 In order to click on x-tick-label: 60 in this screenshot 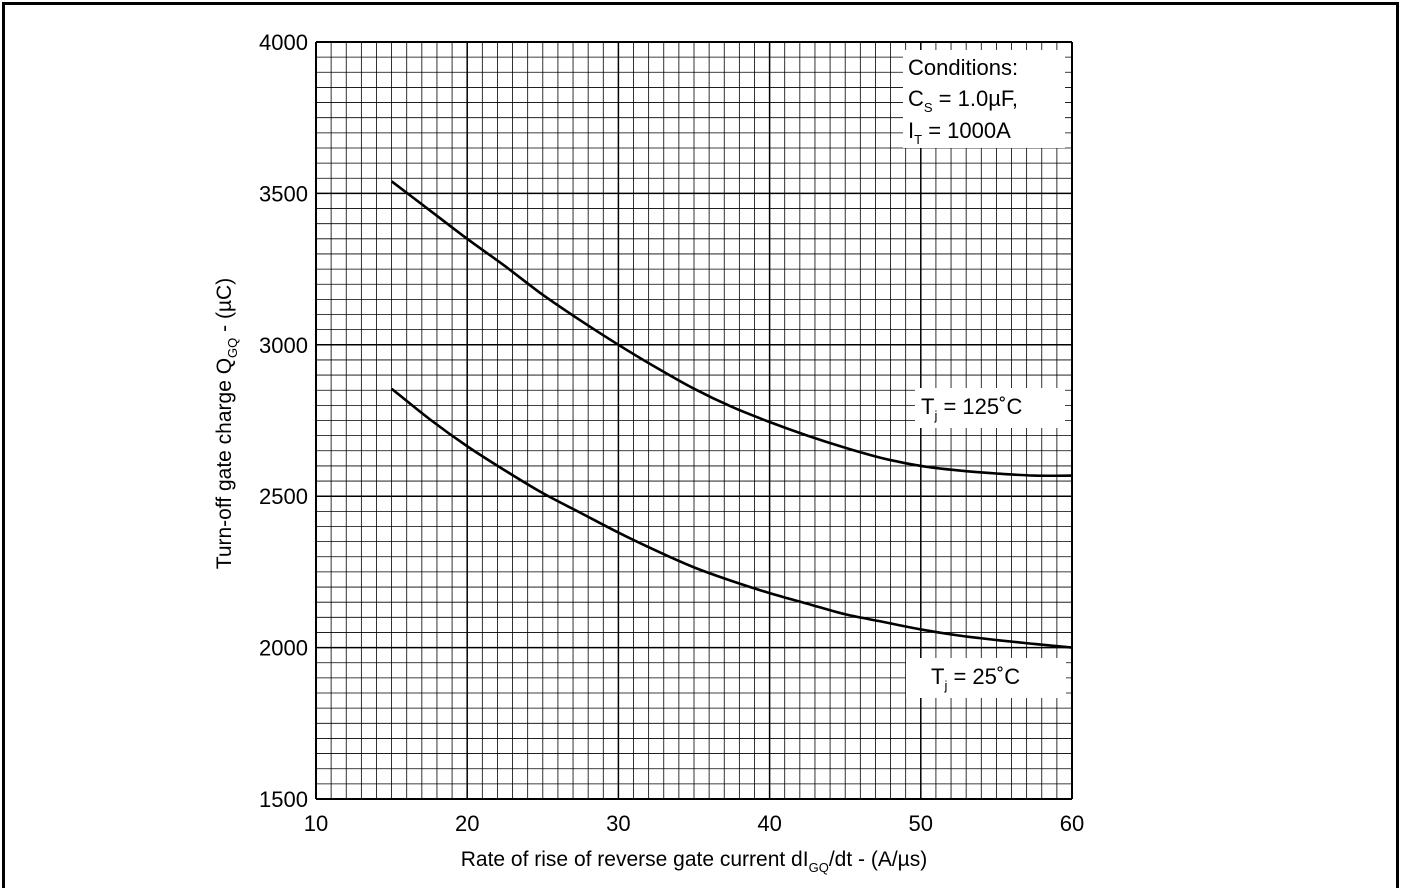, I will do `click(1072, 823)`.